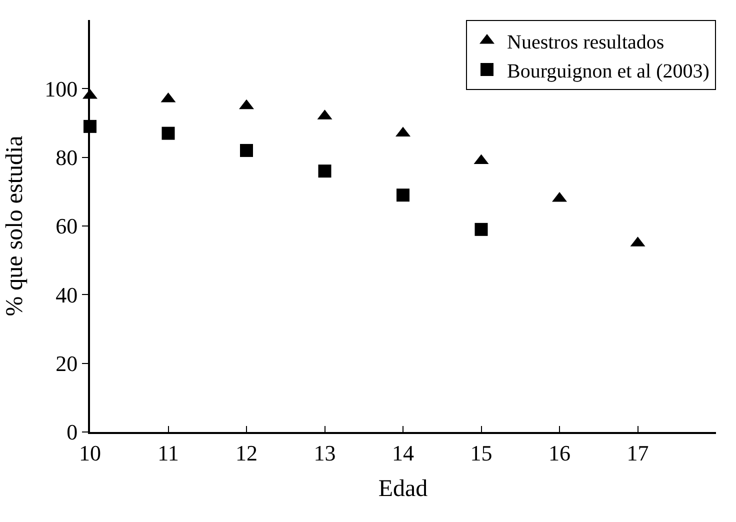  Describe the element at coordinates (72, 432) in the screenshot. I see `y-tick-label: 0` at that location.